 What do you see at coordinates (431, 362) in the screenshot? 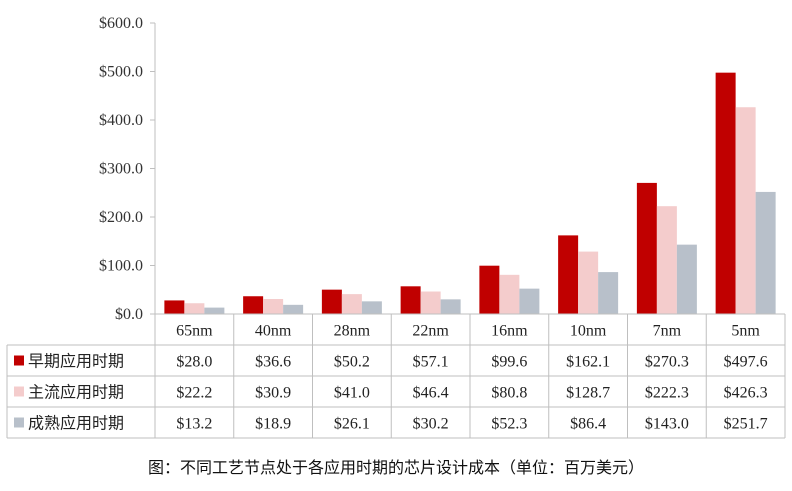
I see `data-label: $57.1` at bounding box center [431, 362].